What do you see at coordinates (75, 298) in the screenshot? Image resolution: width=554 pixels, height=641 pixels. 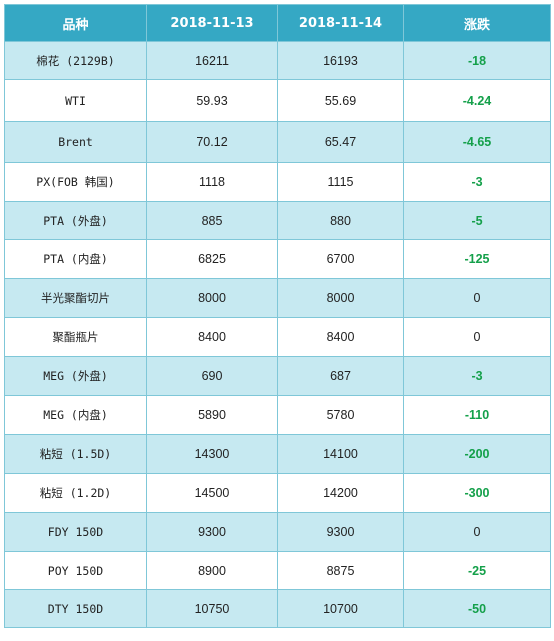 I see `cell-product: 半光聚酯切片` at bounding box center [75, 298].